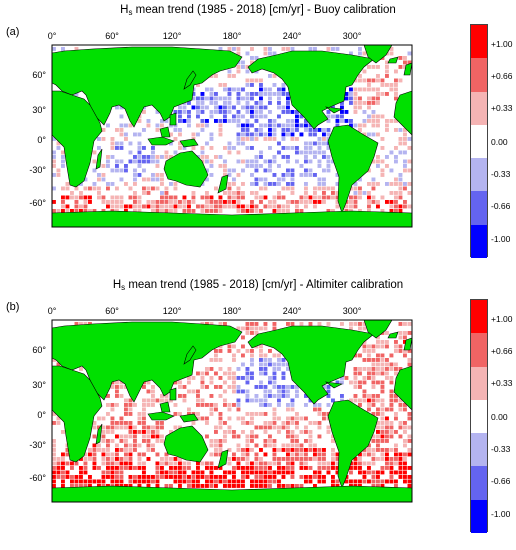 The width and height of the screenshot is (516, 550). Describe the element at coordinates (479, 450) in the screenshot. I see `colorbar-segment` at that location.